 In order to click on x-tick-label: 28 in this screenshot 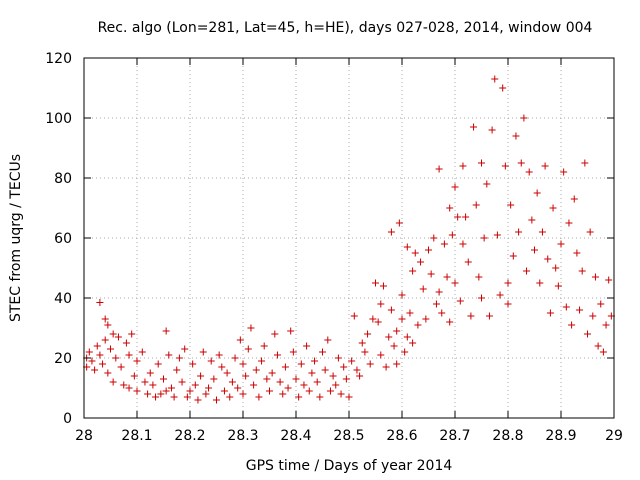, I will do `click(84, 436)`.